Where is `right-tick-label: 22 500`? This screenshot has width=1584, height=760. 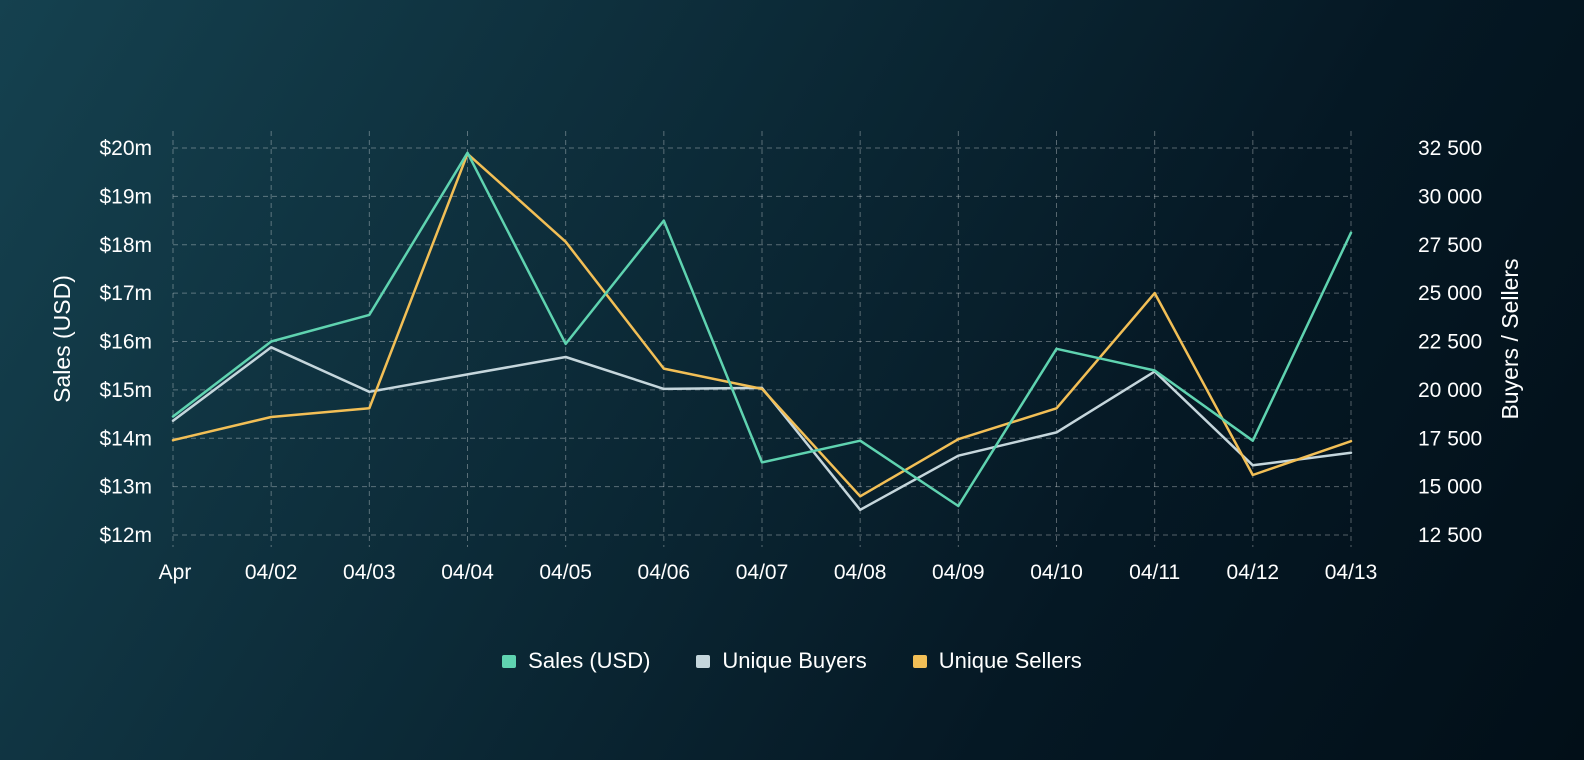
right-tick-label: 22 500 is located at coordinates (1450, 342).